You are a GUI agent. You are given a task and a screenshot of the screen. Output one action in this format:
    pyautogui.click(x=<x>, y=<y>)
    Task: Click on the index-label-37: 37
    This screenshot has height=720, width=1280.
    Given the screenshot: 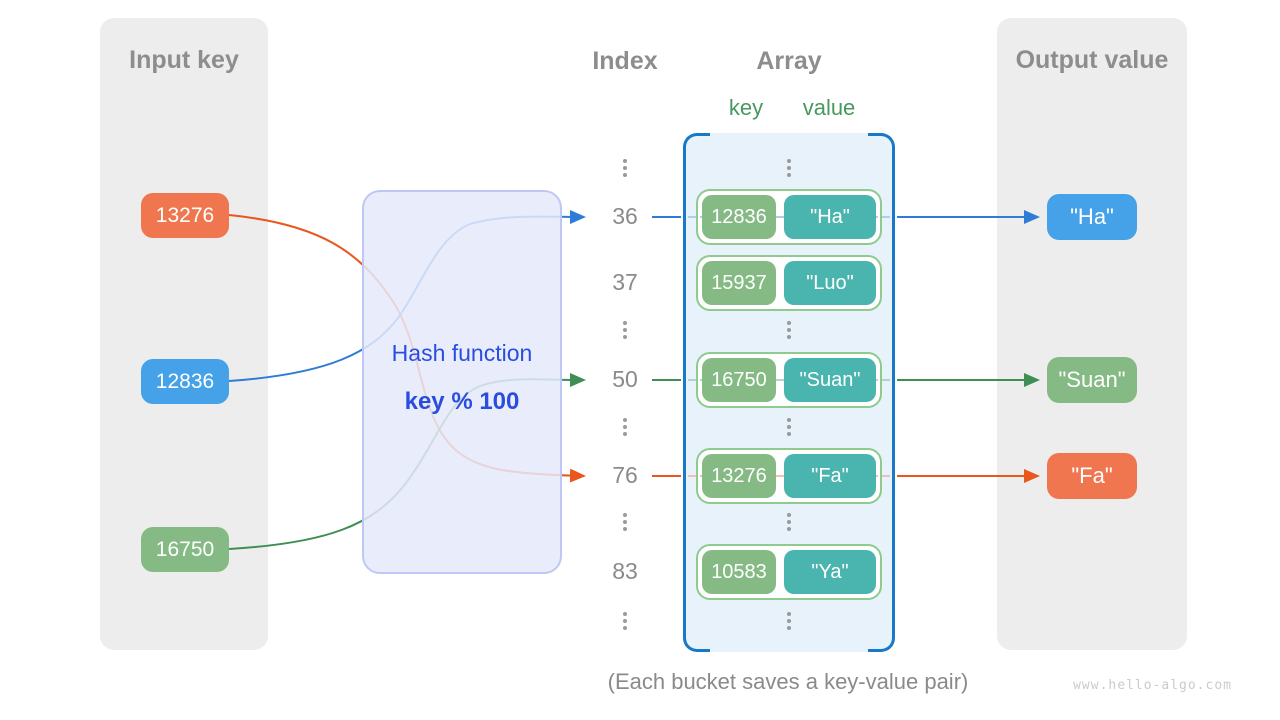 What is the action you would take?
    pyautogui.click(x=625, y=282)
    